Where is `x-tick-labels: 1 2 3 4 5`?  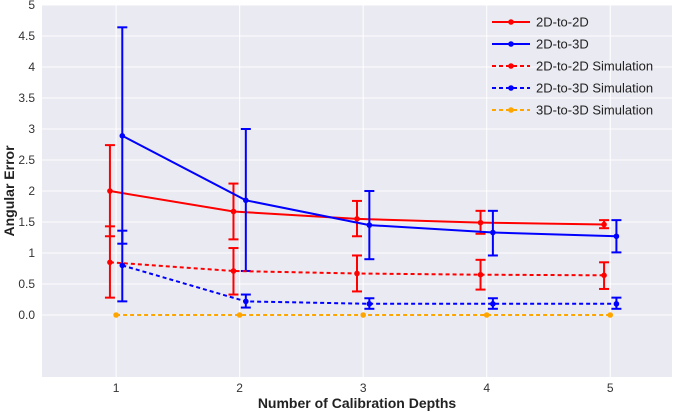
x-tick-labels: 1 2 3 4 5 is located at coordinates (363, 388).